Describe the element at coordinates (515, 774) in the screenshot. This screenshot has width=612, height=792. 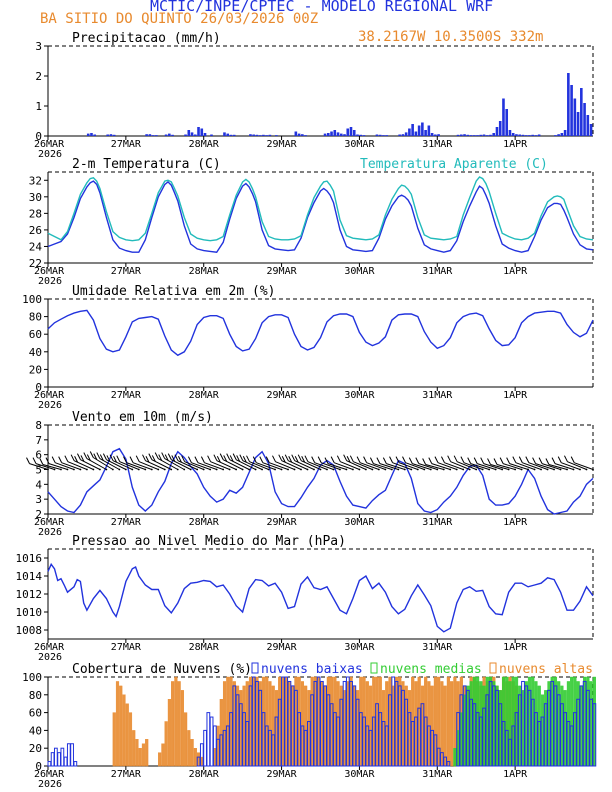
I see `clouds-xtick-label: 1APR` at that location.